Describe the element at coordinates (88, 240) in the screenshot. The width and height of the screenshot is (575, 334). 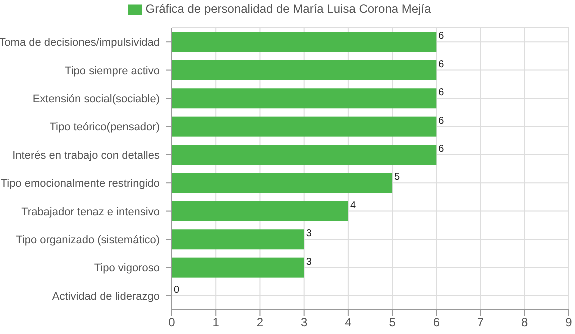
I see `y-tick-label: Tipo organizado (sistemático)` at that location.